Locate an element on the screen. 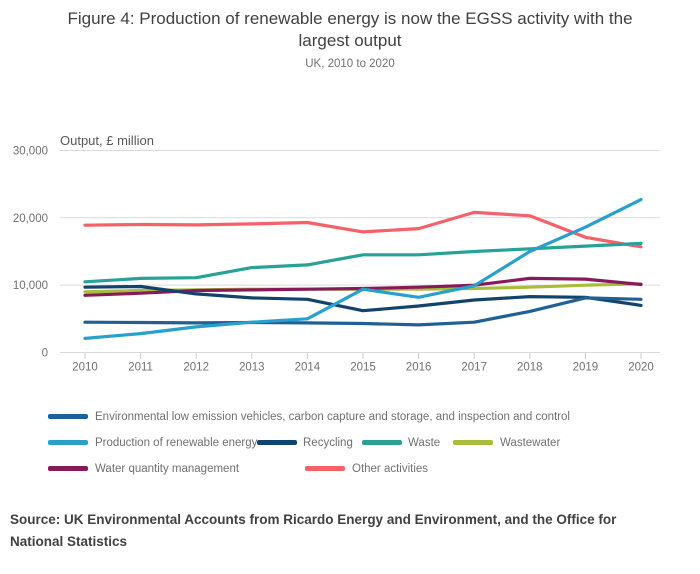  x-axis-tick-label: 2014 is located at coordinates (308, 368).